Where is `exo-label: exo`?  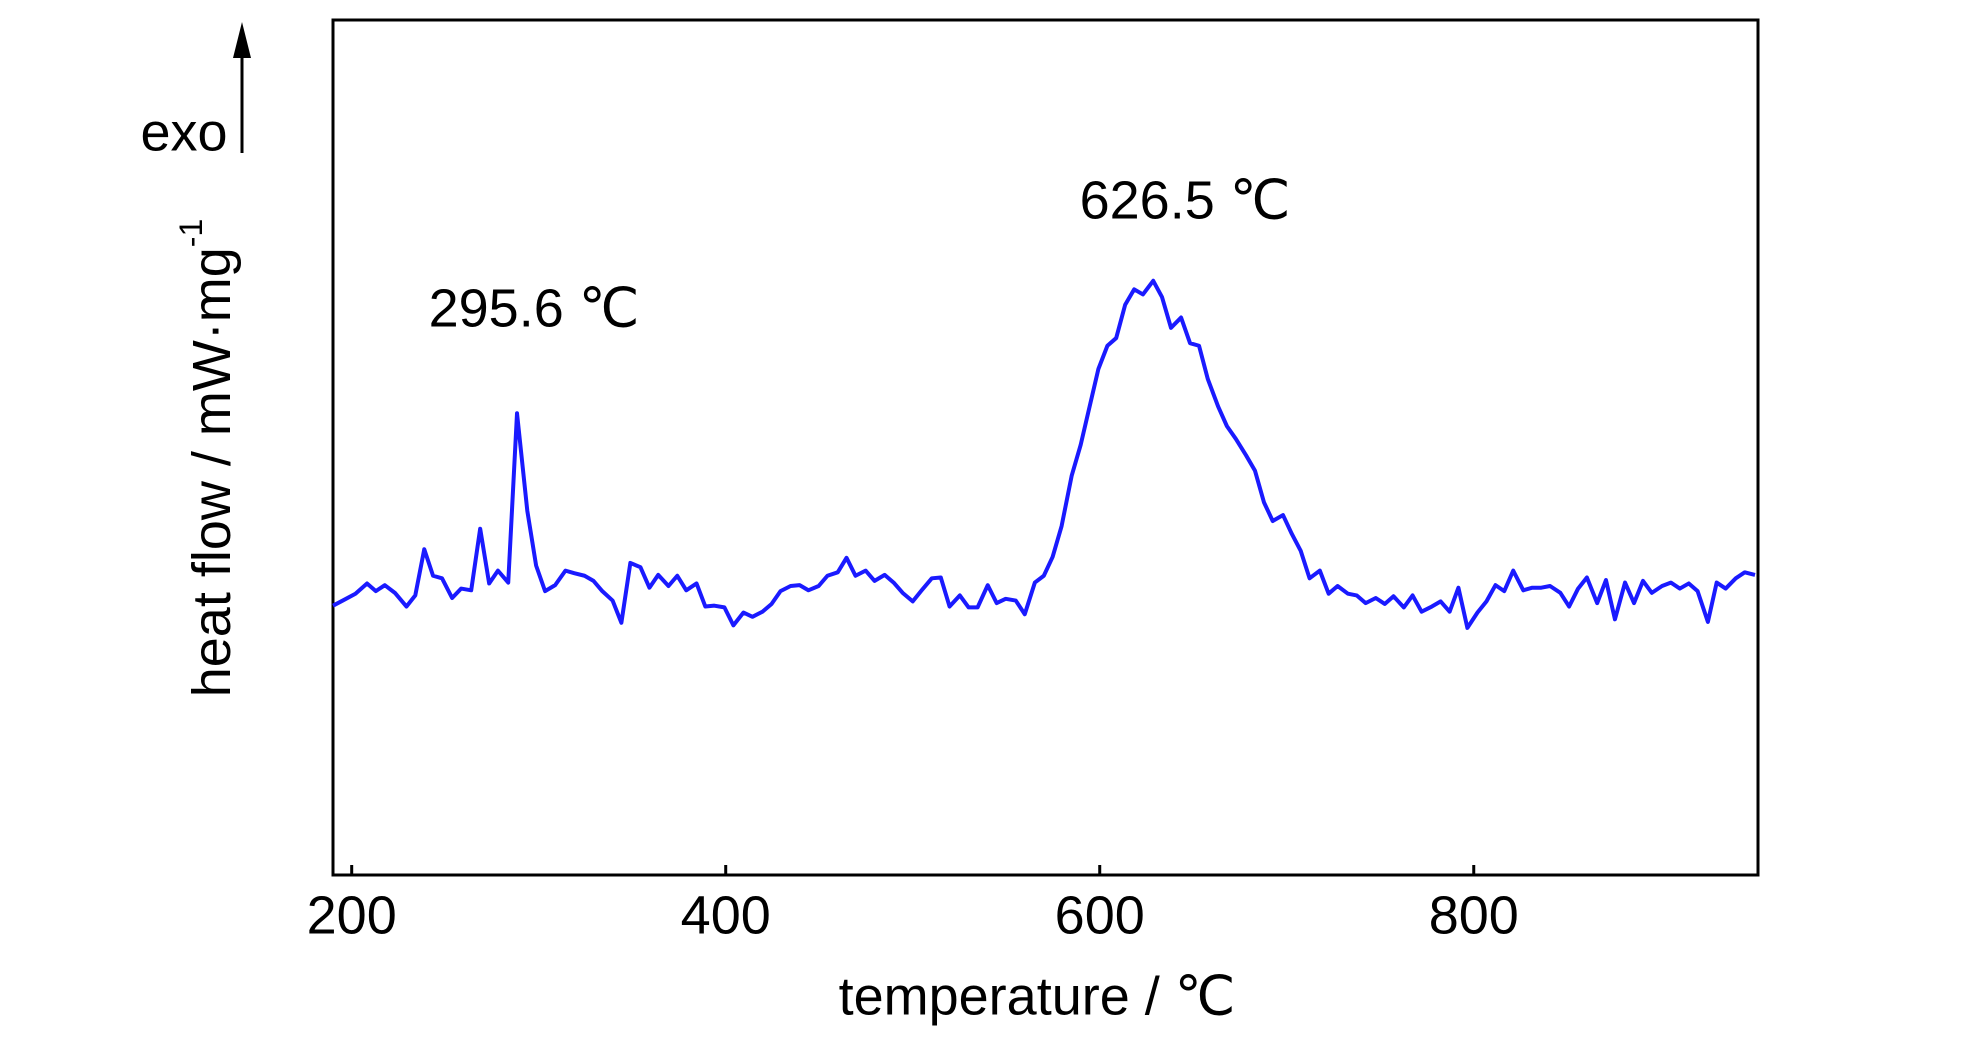
exo-label: exo is located at coordinates (183, 132).